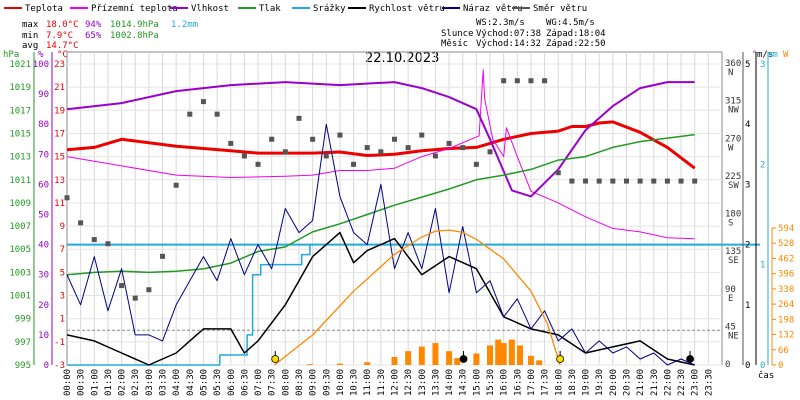 The image size is (800, 400). I want to click on rain-tick: 0, so click(762, 366).